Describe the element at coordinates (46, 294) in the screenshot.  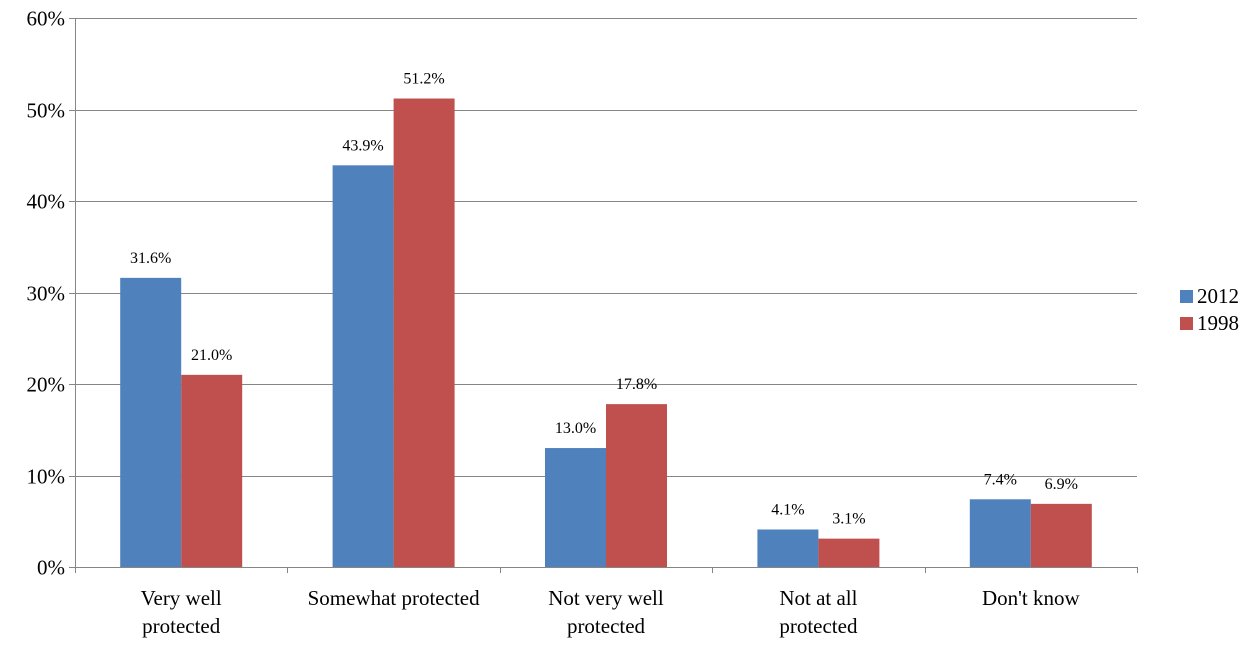
I see `y-tick-label: 30%` at that location.